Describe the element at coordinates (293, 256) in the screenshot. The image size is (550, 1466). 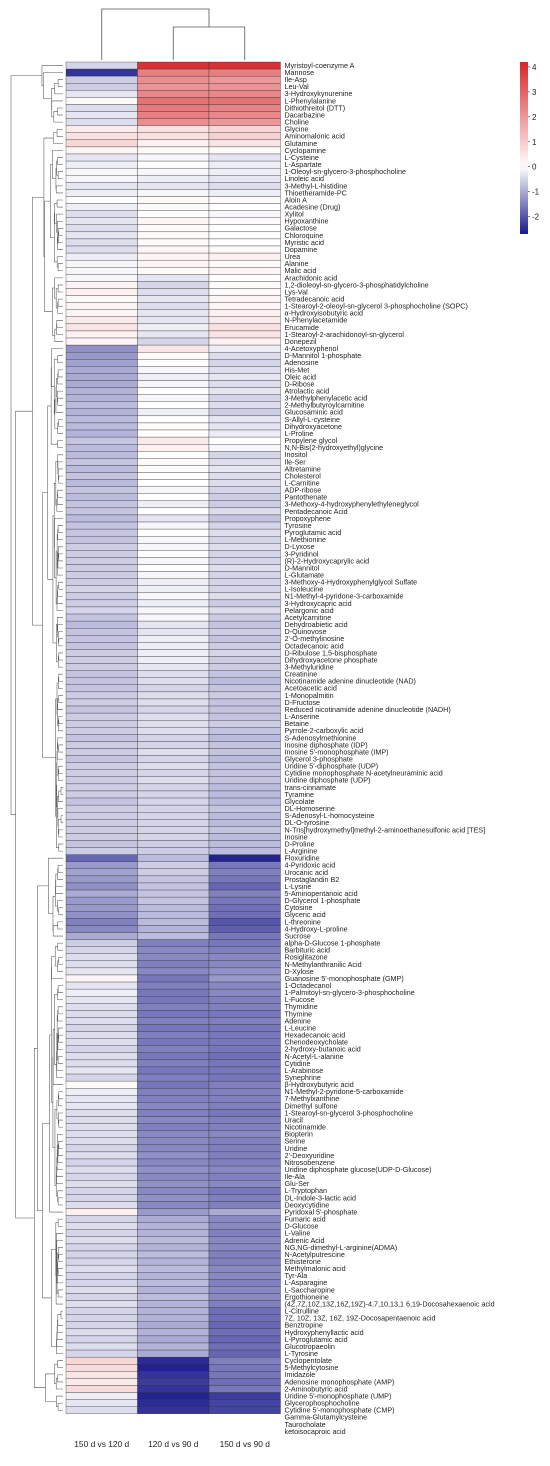
I see `row-label: Urea` at that location.